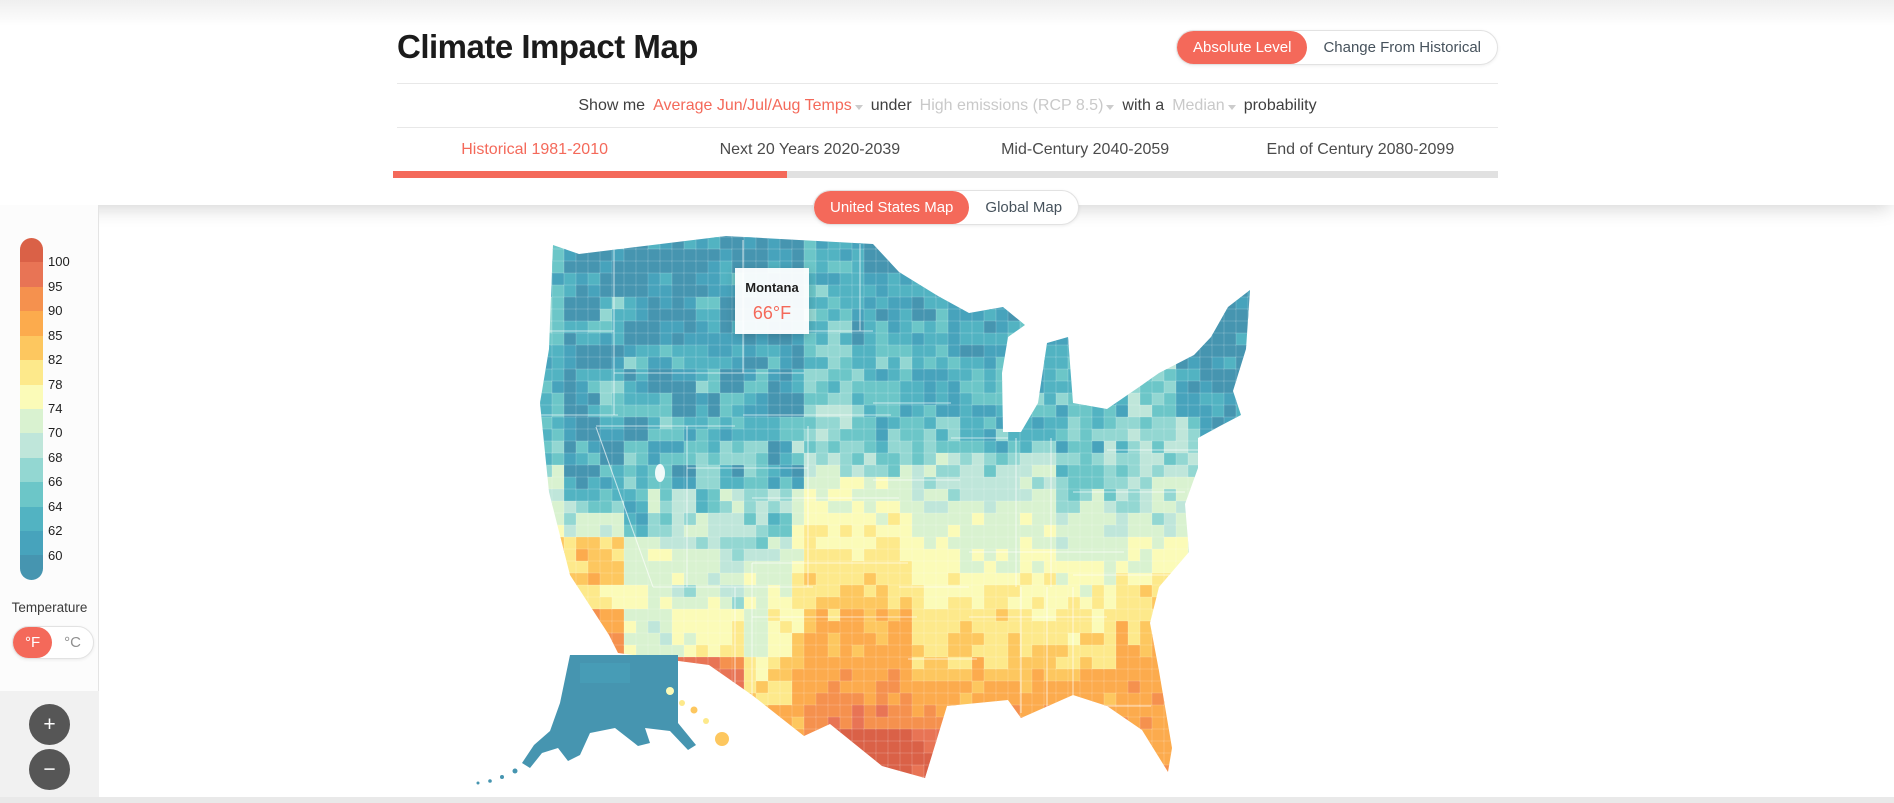  I want to click on tab-historical: Historical 1981-2010, so click(534, 149).